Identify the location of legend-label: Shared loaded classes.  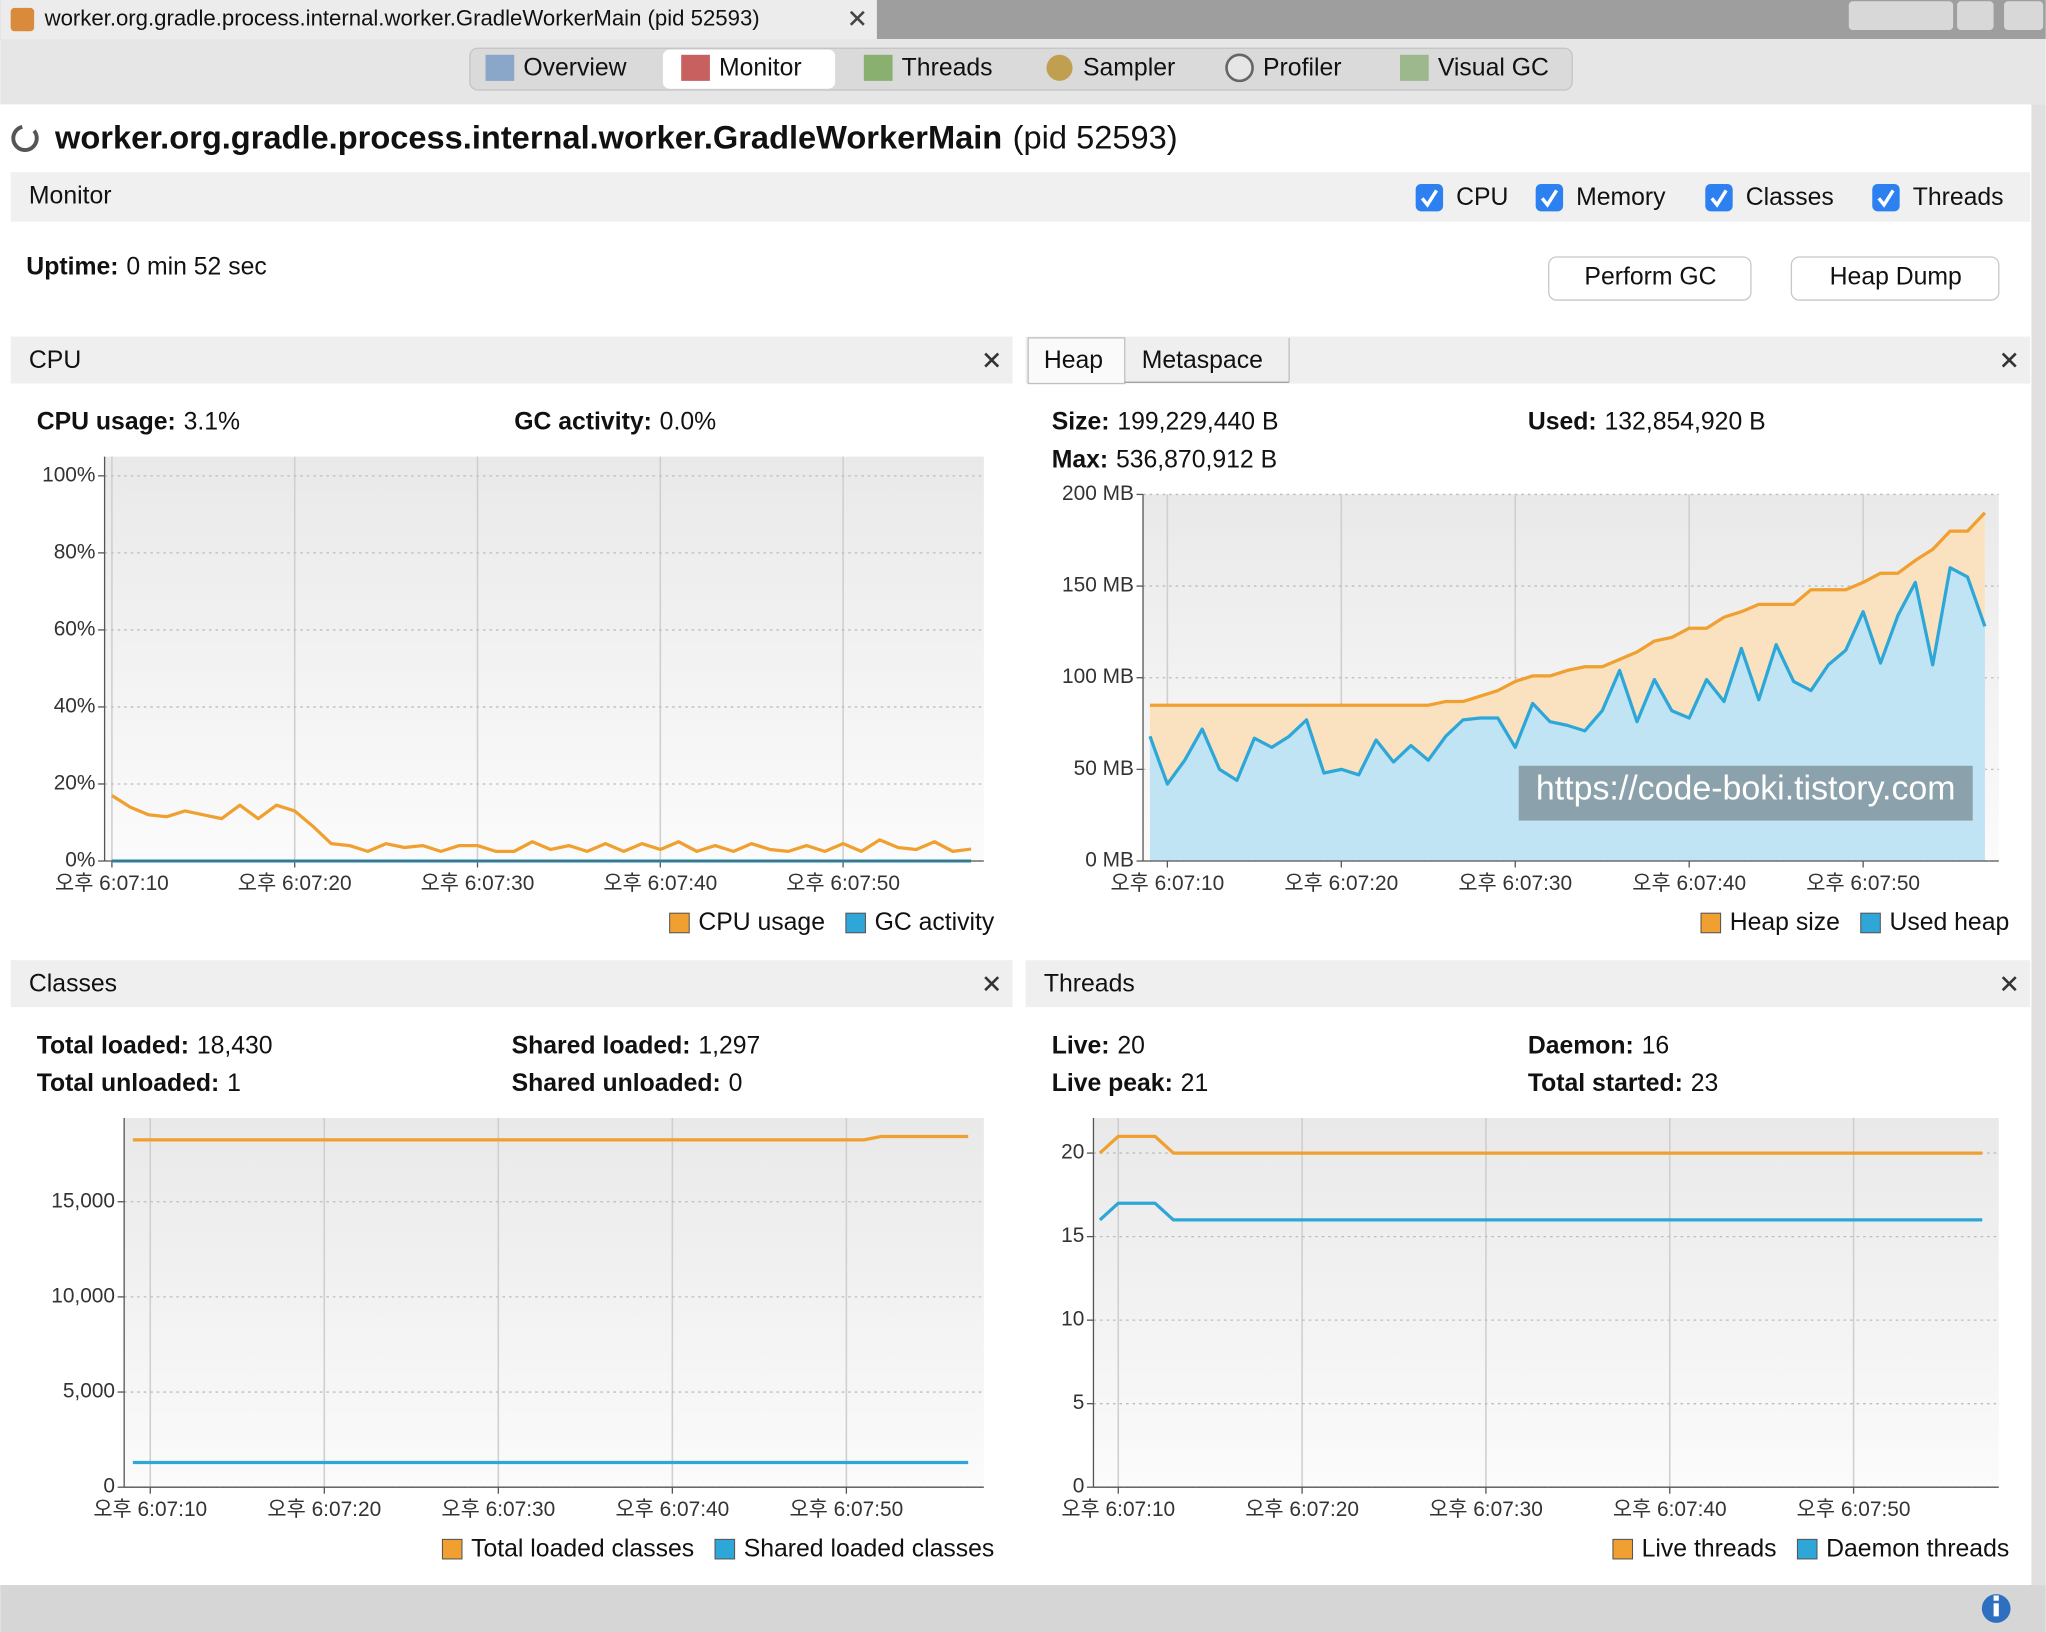
(869, 1548).